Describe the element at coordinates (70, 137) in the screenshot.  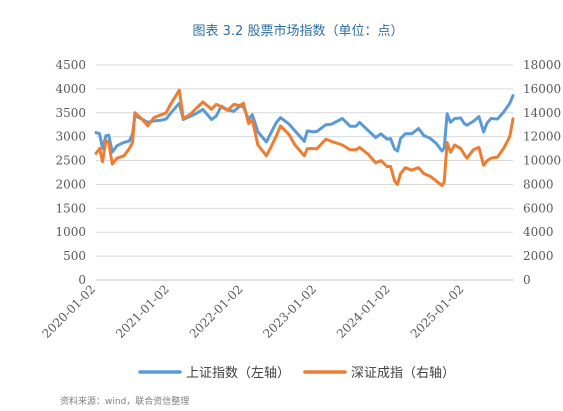
I see `left-axis-tick-label: 3000` at that location.